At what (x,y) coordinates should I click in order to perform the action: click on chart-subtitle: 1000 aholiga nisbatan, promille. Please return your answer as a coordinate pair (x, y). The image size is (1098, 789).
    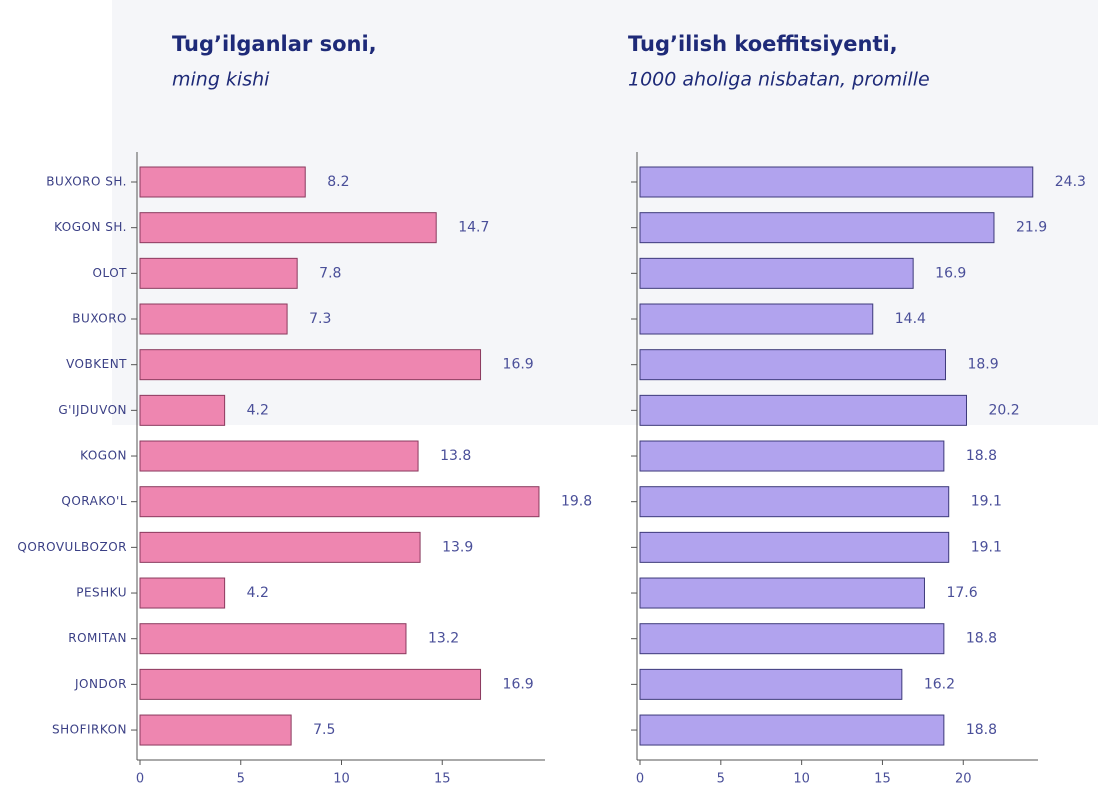
    Looking at the image, I should click on (779, 80).